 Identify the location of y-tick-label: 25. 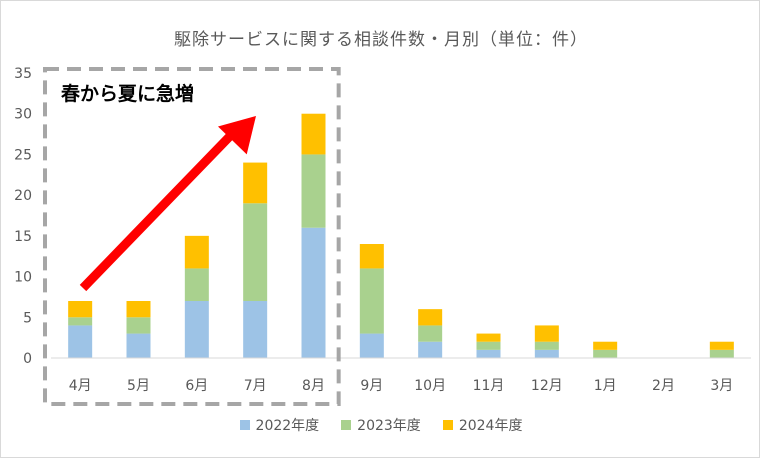
(23, 155).